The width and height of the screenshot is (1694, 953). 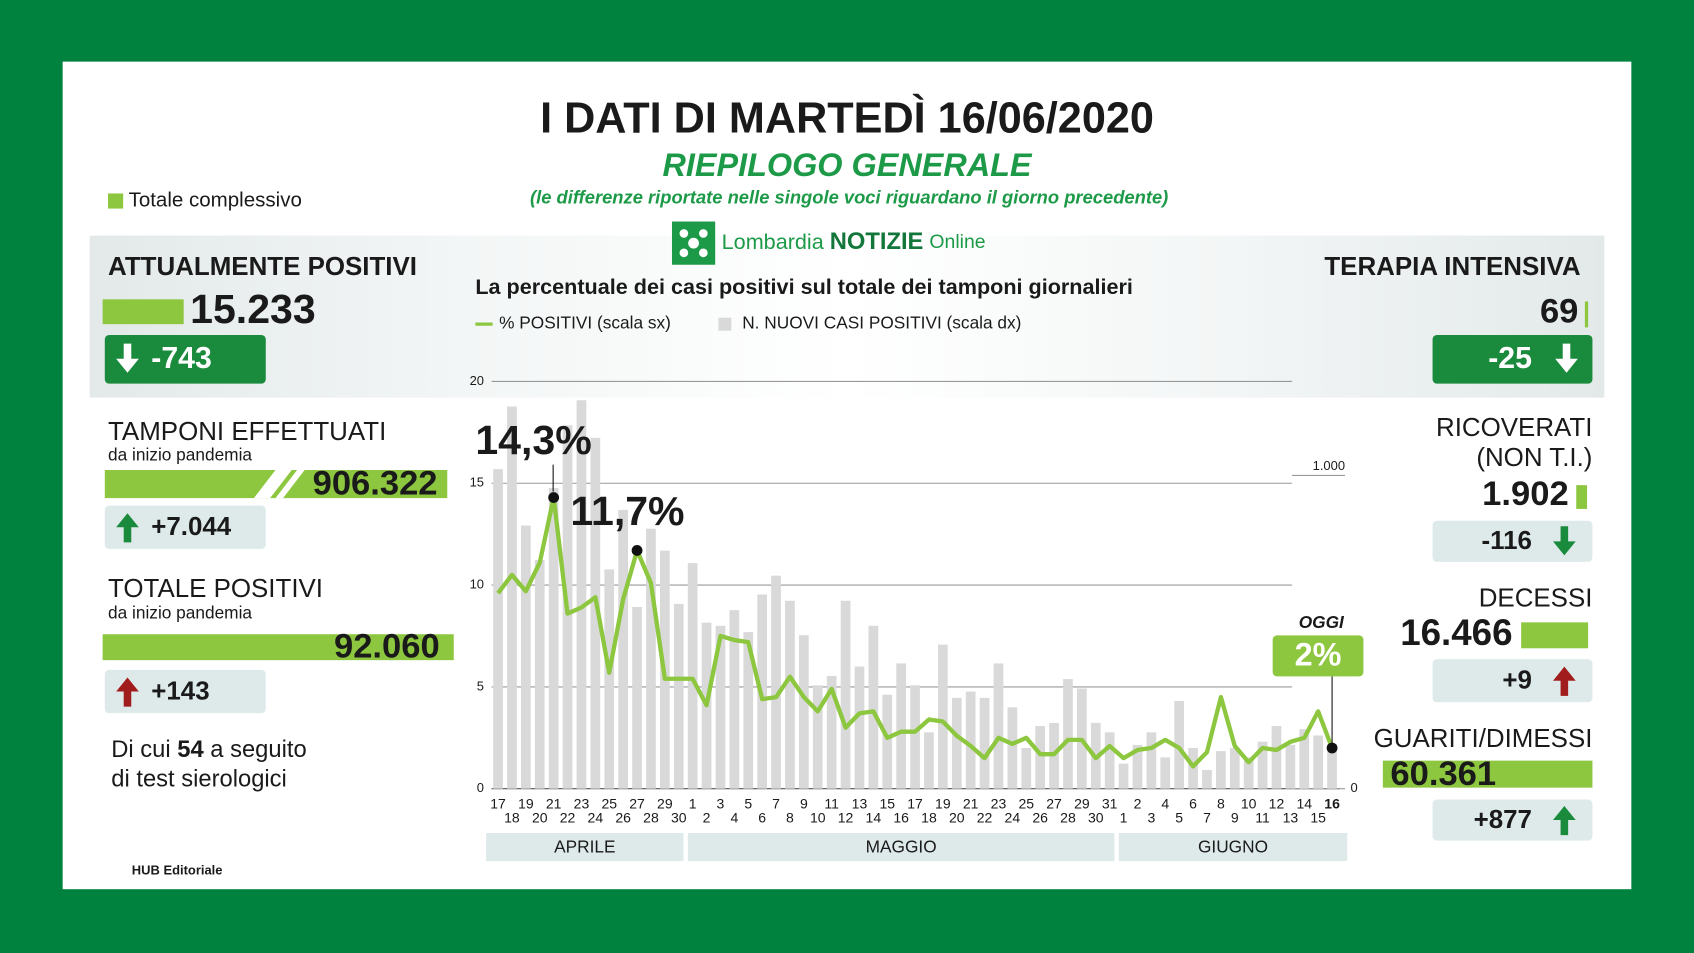 What do you see at coordinates (901, 847) in the screenshot?
I see `month-label: MAGGIO` at bounding box center [901, 847].